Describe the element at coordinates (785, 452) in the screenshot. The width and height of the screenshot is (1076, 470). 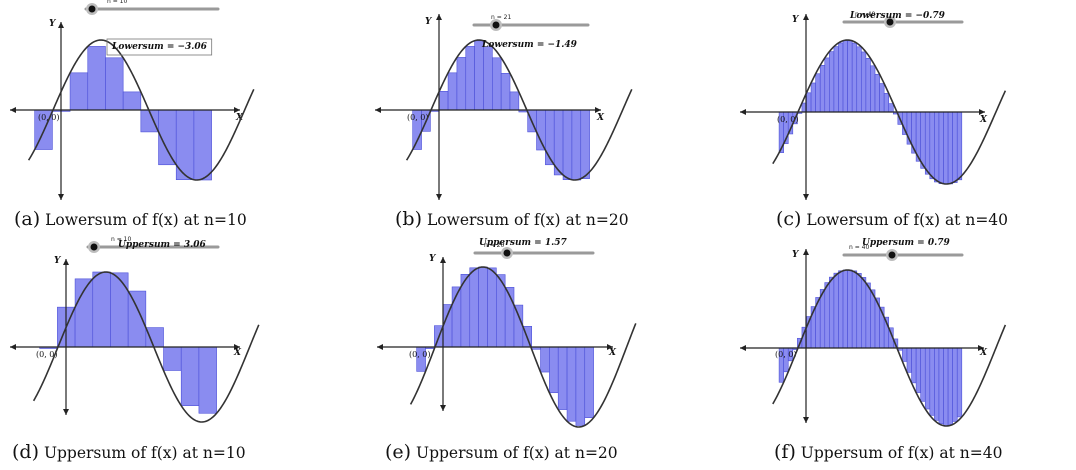
I see `caption-letter: (f)` at that location.